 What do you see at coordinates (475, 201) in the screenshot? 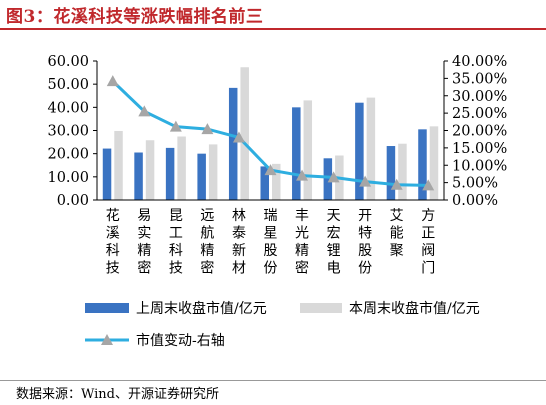
I see `right-axis-tick-label: 0.00%` at bounding box center [475, 201].